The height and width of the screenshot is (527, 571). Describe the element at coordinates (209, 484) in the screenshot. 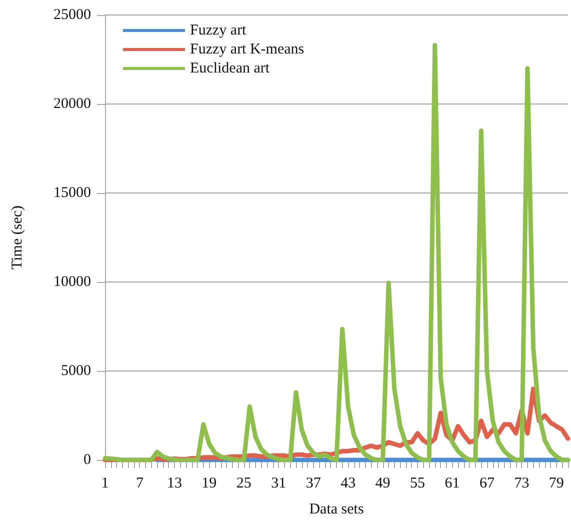

I see `x-tick-label: 19` at that location.